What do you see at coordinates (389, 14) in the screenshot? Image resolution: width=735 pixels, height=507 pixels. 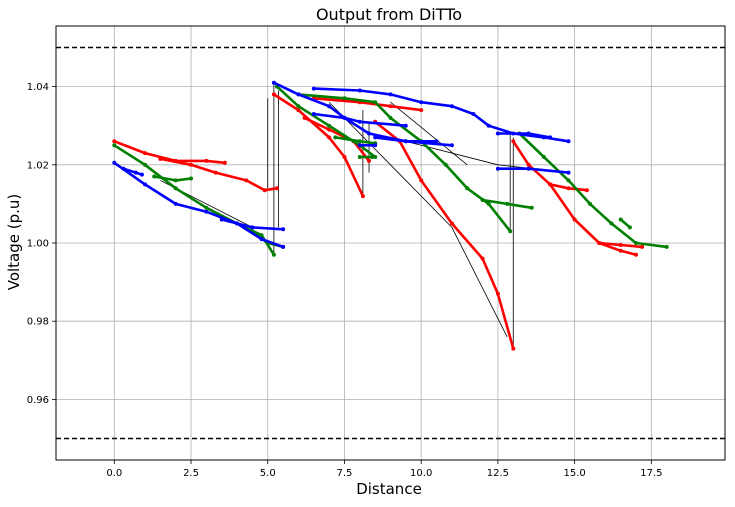 I see `chart-title: Output from DiTTo` at bounding box center [389, 14].